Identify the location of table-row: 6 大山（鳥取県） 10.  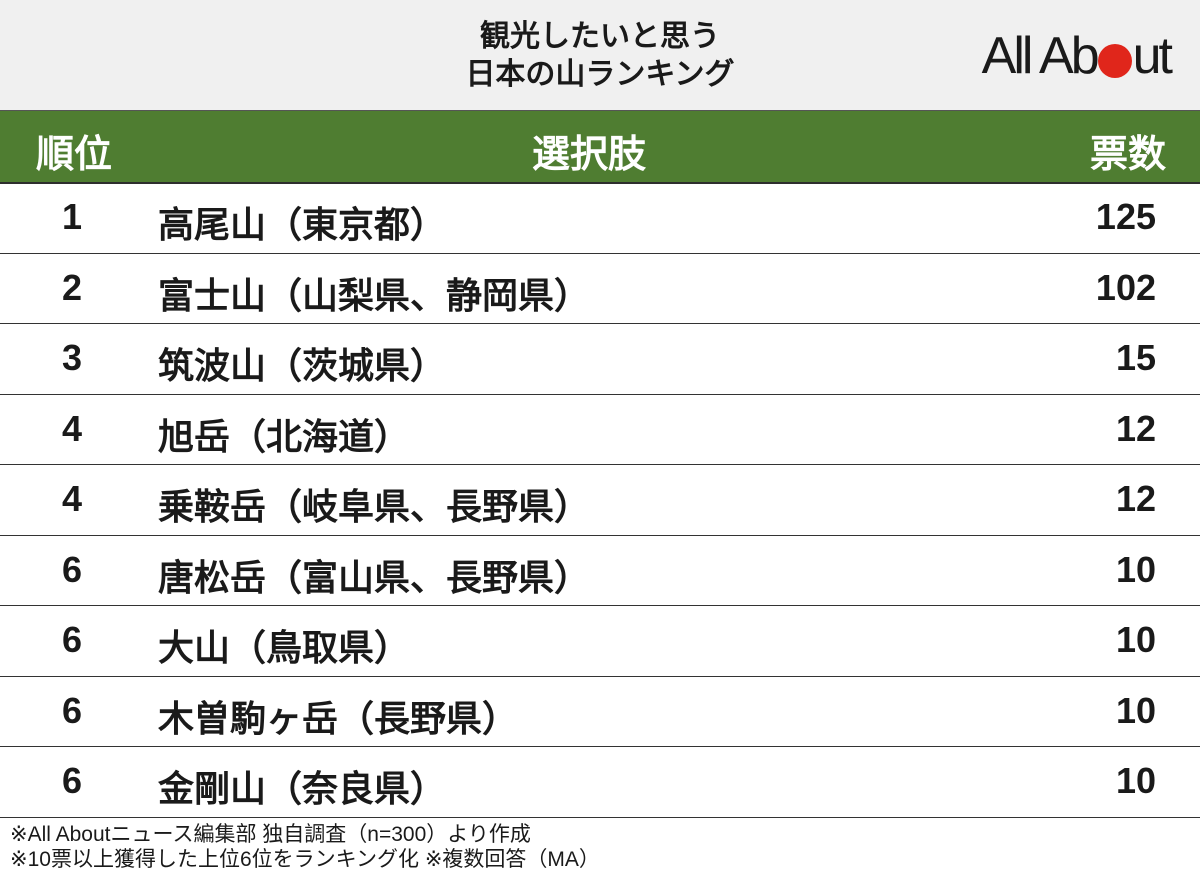
(600, 641).